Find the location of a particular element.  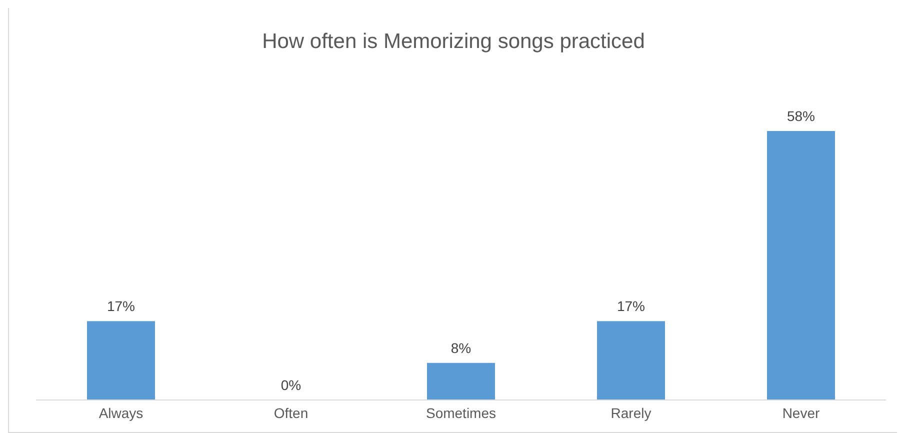

data-label: 58% is located at coordinates (801, 116).